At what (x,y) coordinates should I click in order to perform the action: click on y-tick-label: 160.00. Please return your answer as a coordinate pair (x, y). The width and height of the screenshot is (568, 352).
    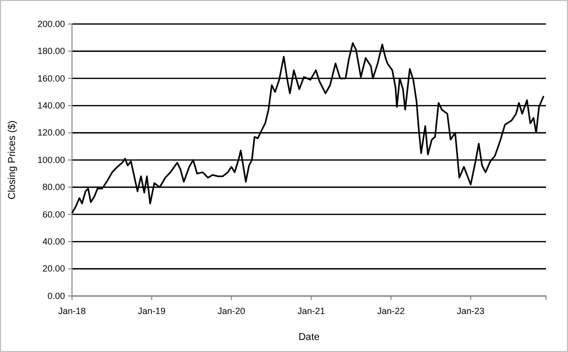
    Looking at the image, I should click on (51, 78).